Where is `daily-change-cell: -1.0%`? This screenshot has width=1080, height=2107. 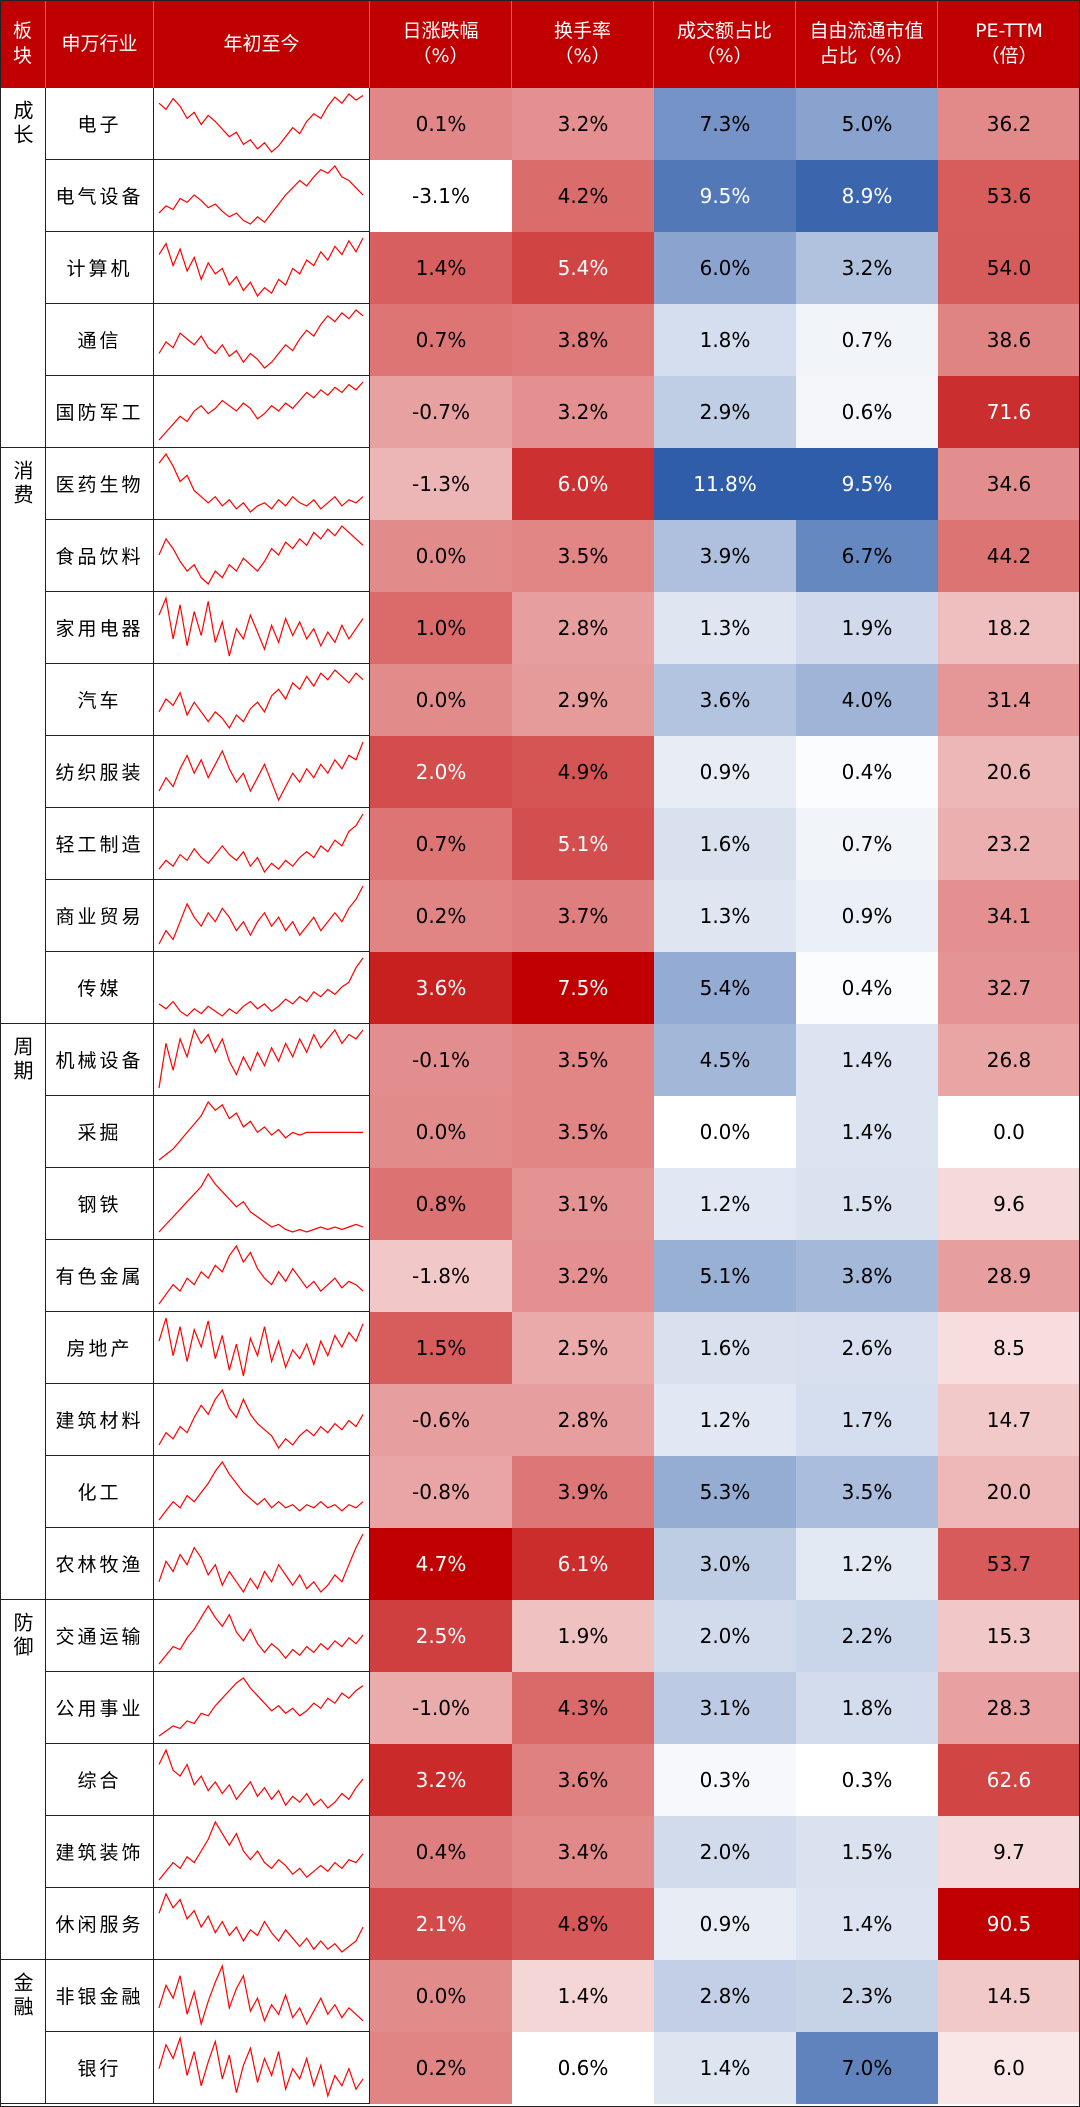 daily-change-cell: -1.0% is located at coordinates (441, 1708).